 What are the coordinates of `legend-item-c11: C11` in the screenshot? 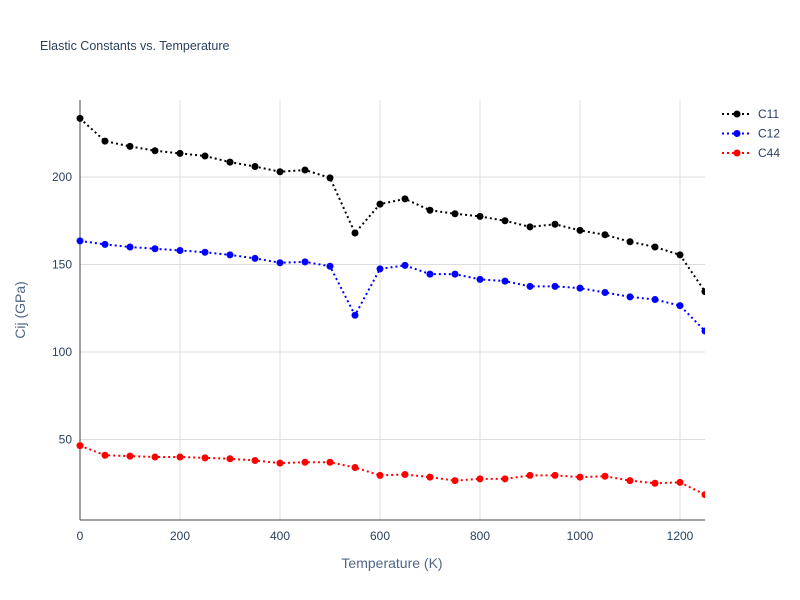 It's located at (750, 114).